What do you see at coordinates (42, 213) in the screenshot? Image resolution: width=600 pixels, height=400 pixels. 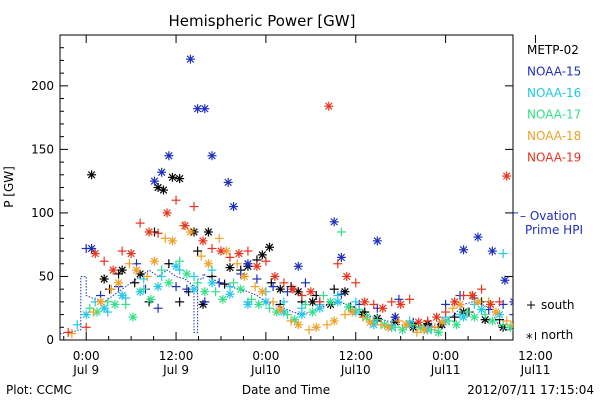 I see `y-tick-label: 100` at bounding box center [42, 213].